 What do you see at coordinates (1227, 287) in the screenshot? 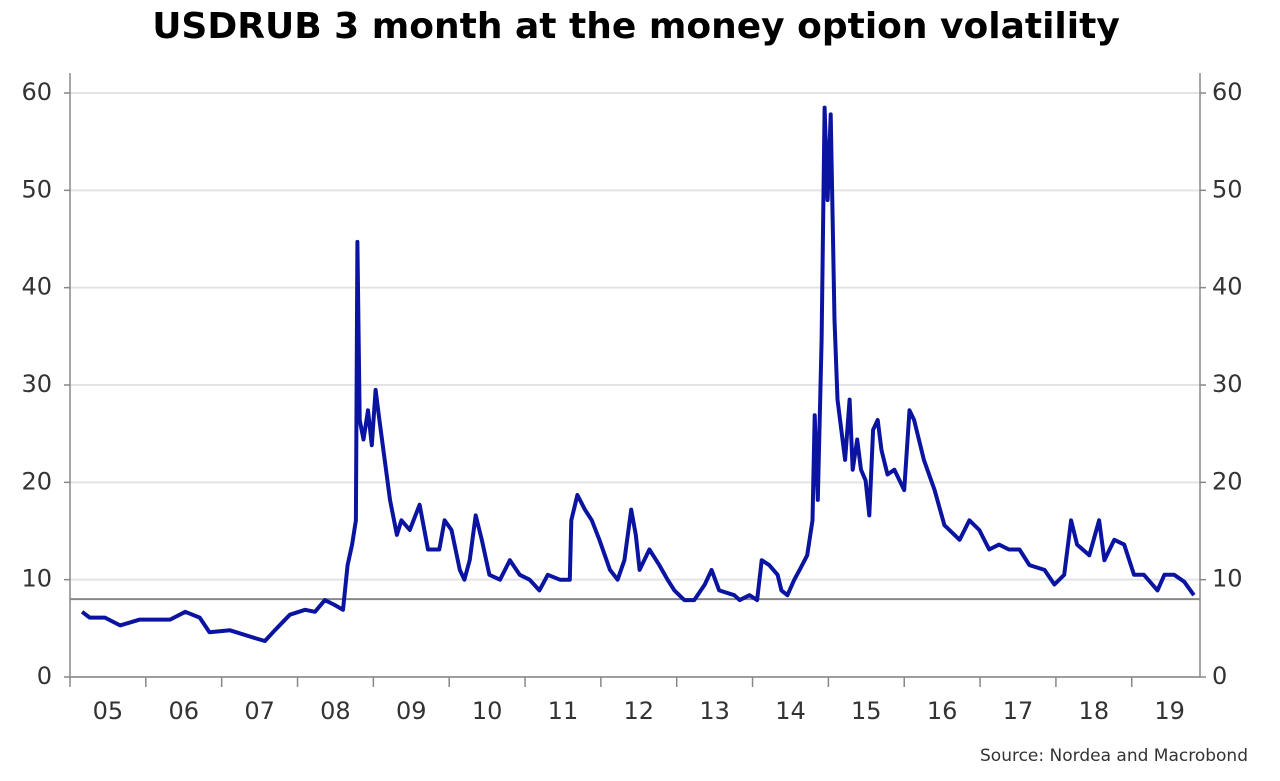
I see `y2-tick-label: 40` at bounding box center [1227, 287].